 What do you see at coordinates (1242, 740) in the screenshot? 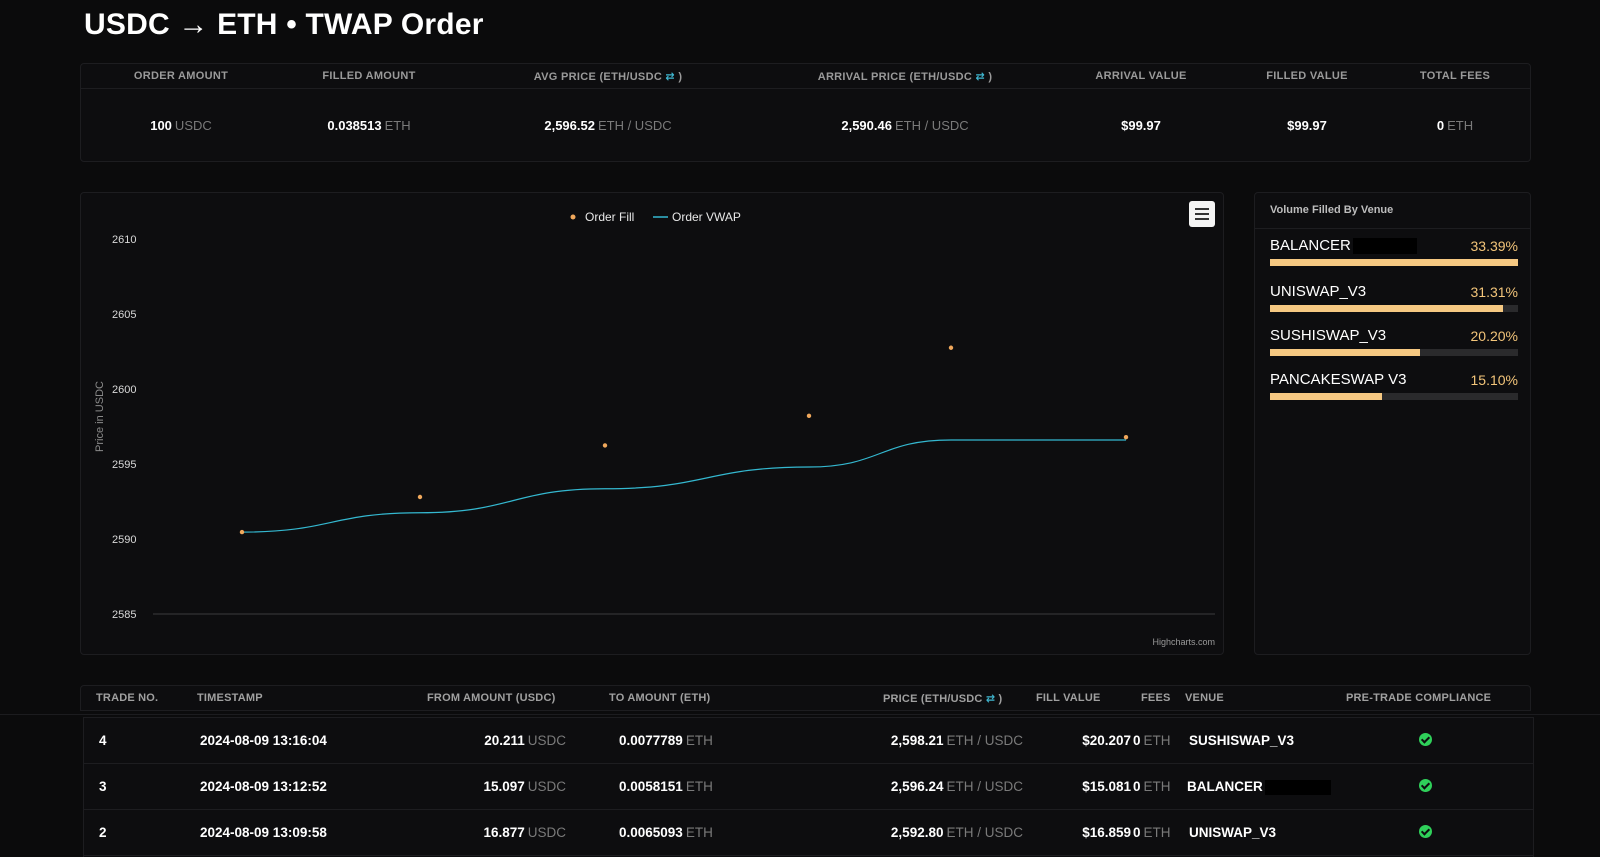
I see `venue-cell: SUSHISWAP_V3` at bounding box center [1242, 740].